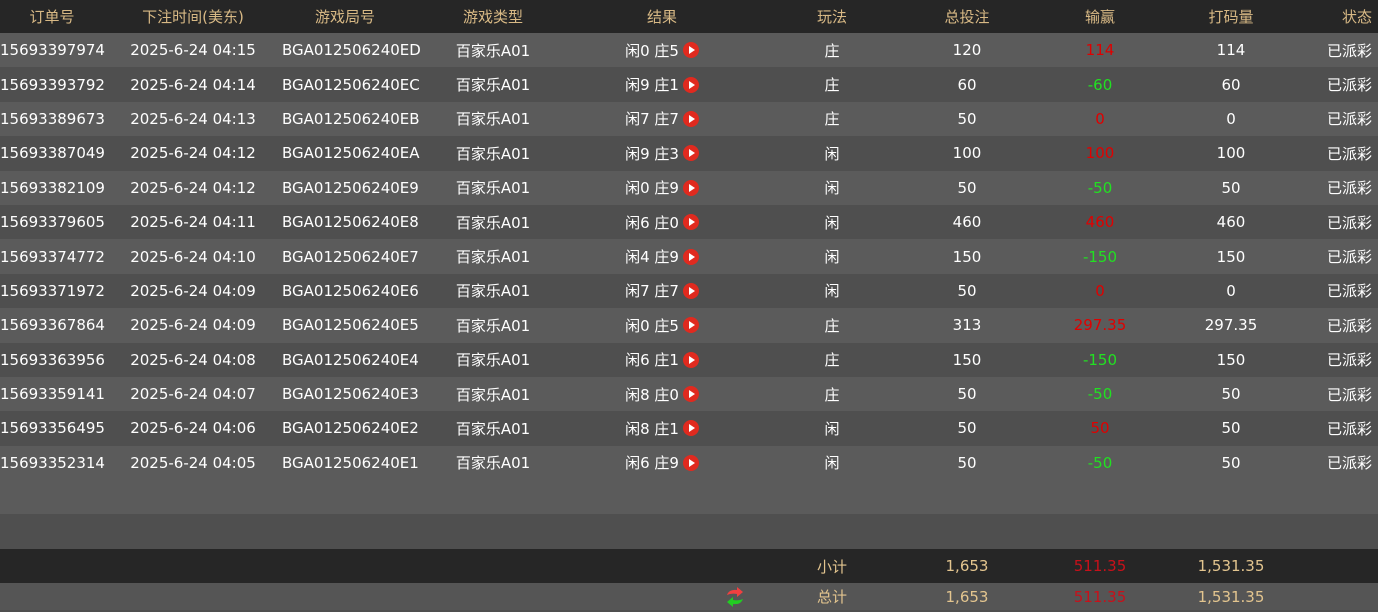 This screenshot has height=612, width=1378. I want to click on cell-win-loss: 0, so click(1100, 291).